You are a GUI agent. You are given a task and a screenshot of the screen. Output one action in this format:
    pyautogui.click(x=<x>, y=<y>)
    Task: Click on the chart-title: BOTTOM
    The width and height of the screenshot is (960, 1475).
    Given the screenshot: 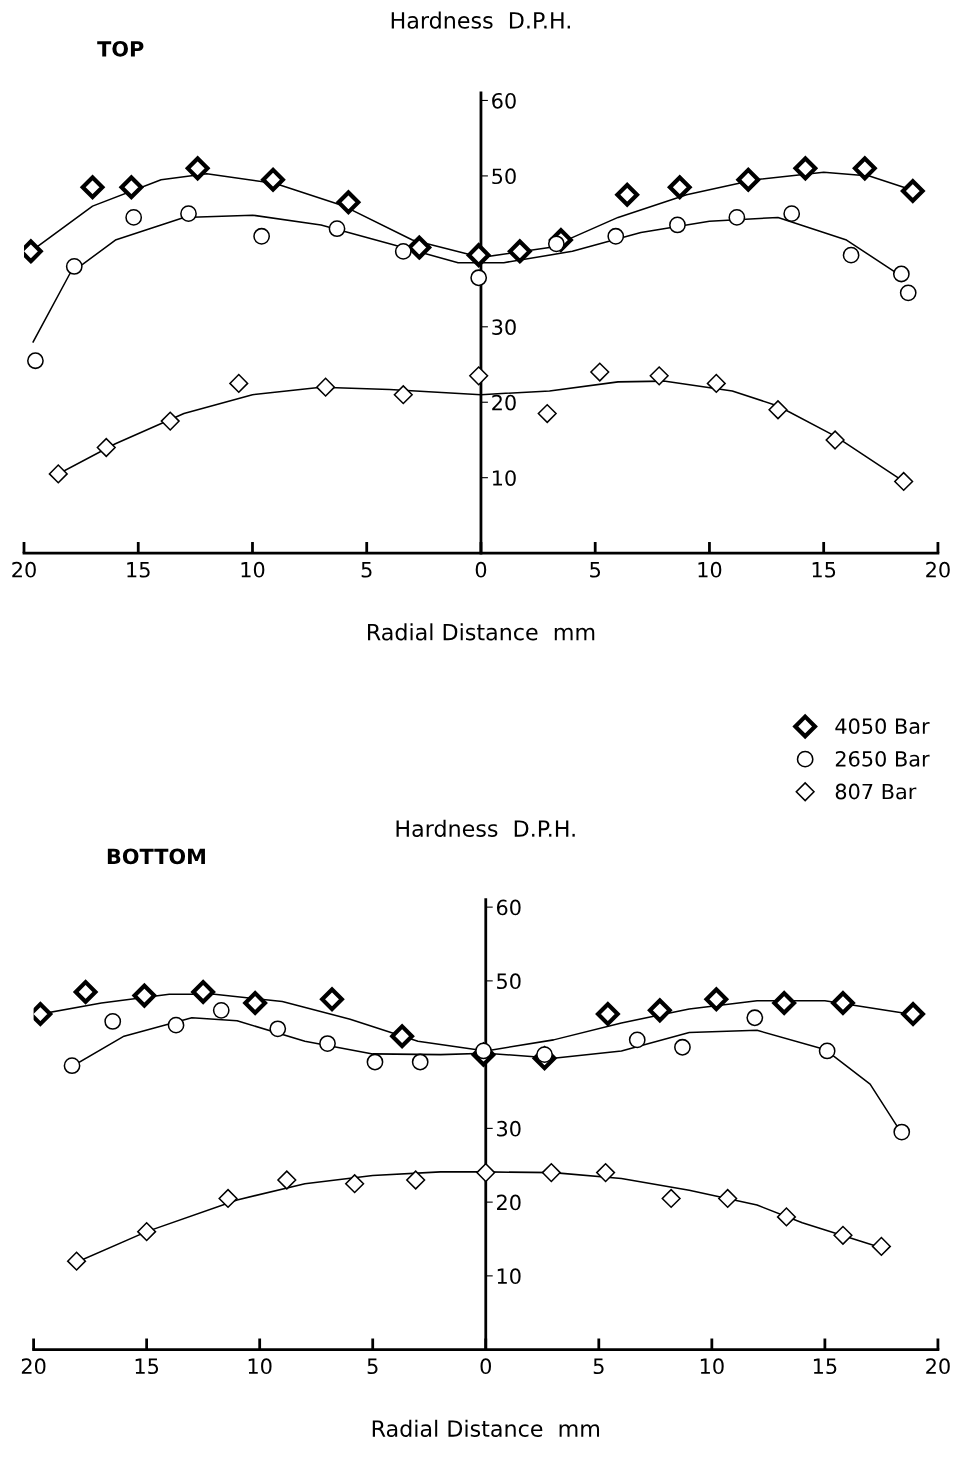 What is the action you would take?
    pyautogui.click(x=156, y=856)
    